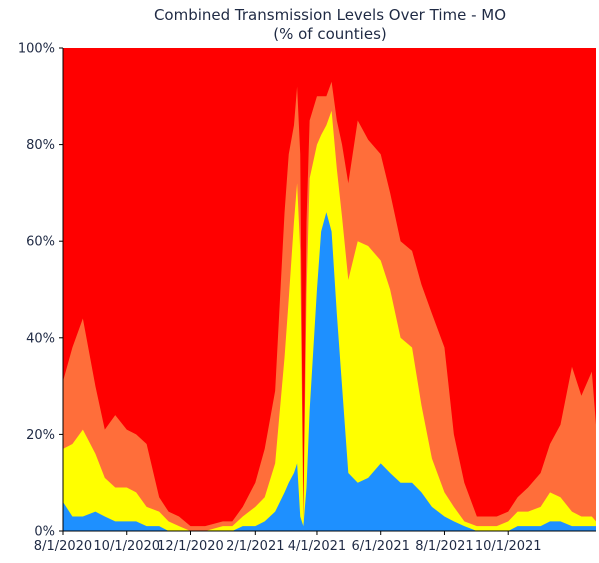  I want to click on x-tick-label: 4/1/2021, so click(317, 546).